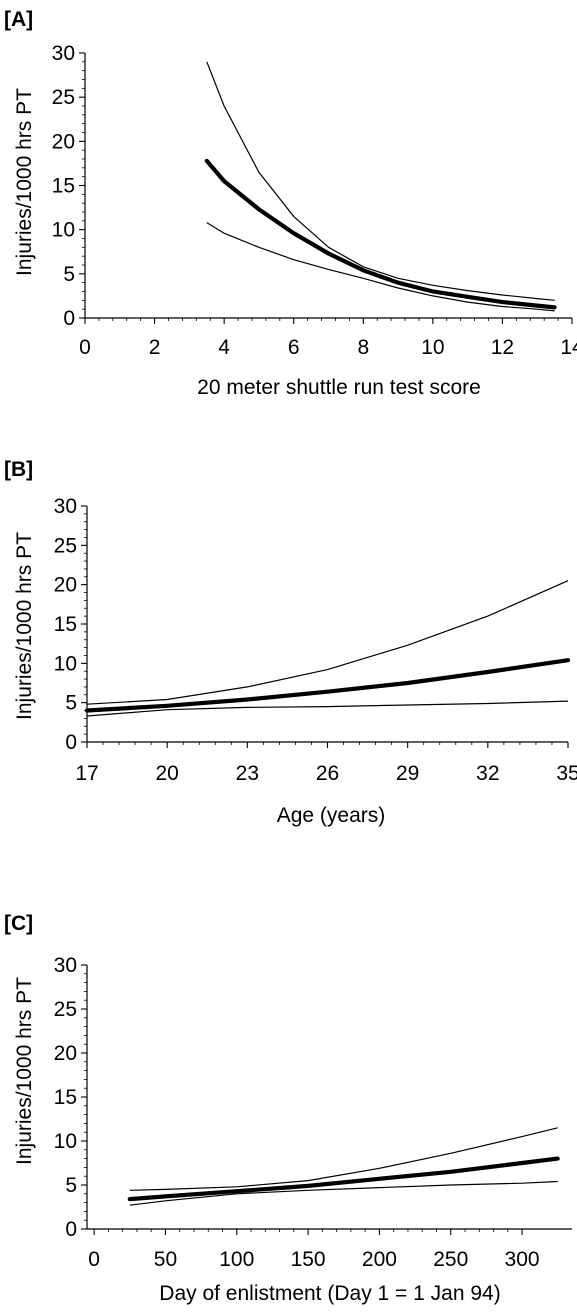 The width and height of the screenshot is (577, 1314). What do you see at coordinates (71, 1185) in the screenshot?
I see `panel-c-y-tick-label: 5` at bounding box center [71, 1185].